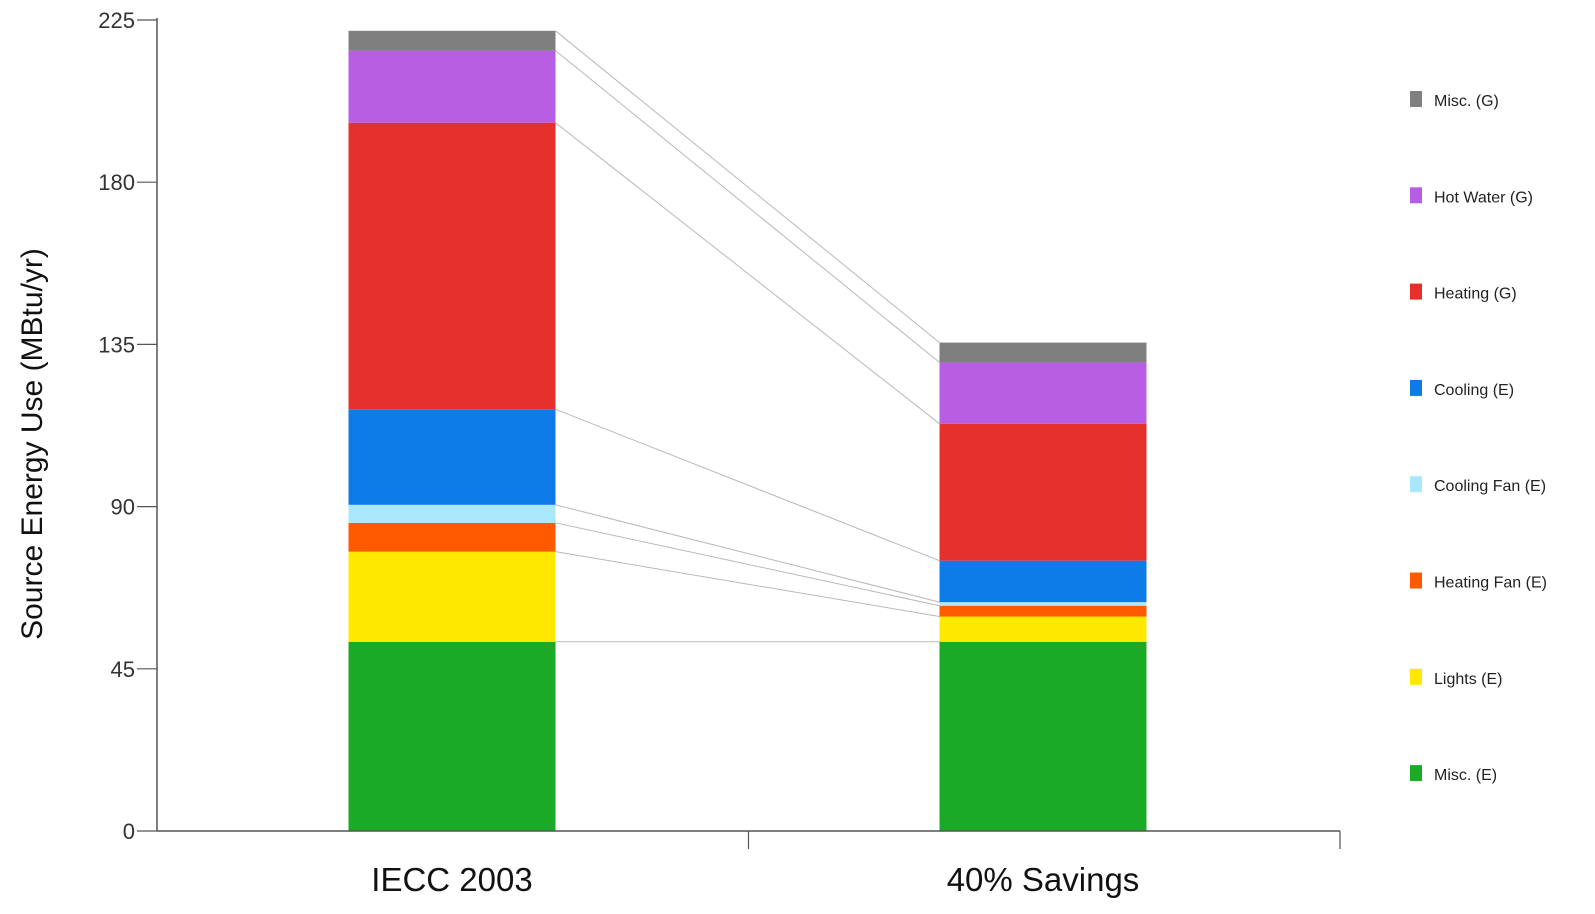 The height and width of the screenshot is (914, 1595). Describe the element at coordinates (452, 86) in the screenshot. I see `bar-segment-iecc-2003-hot-water-g` at that location.